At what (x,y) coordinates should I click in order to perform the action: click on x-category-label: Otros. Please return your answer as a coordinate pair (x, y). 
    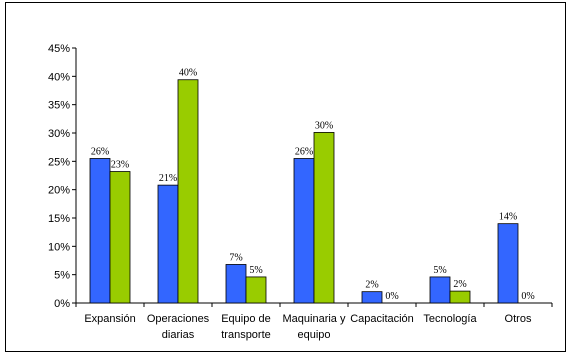
    Looking at the image, I should click on (518, 319).